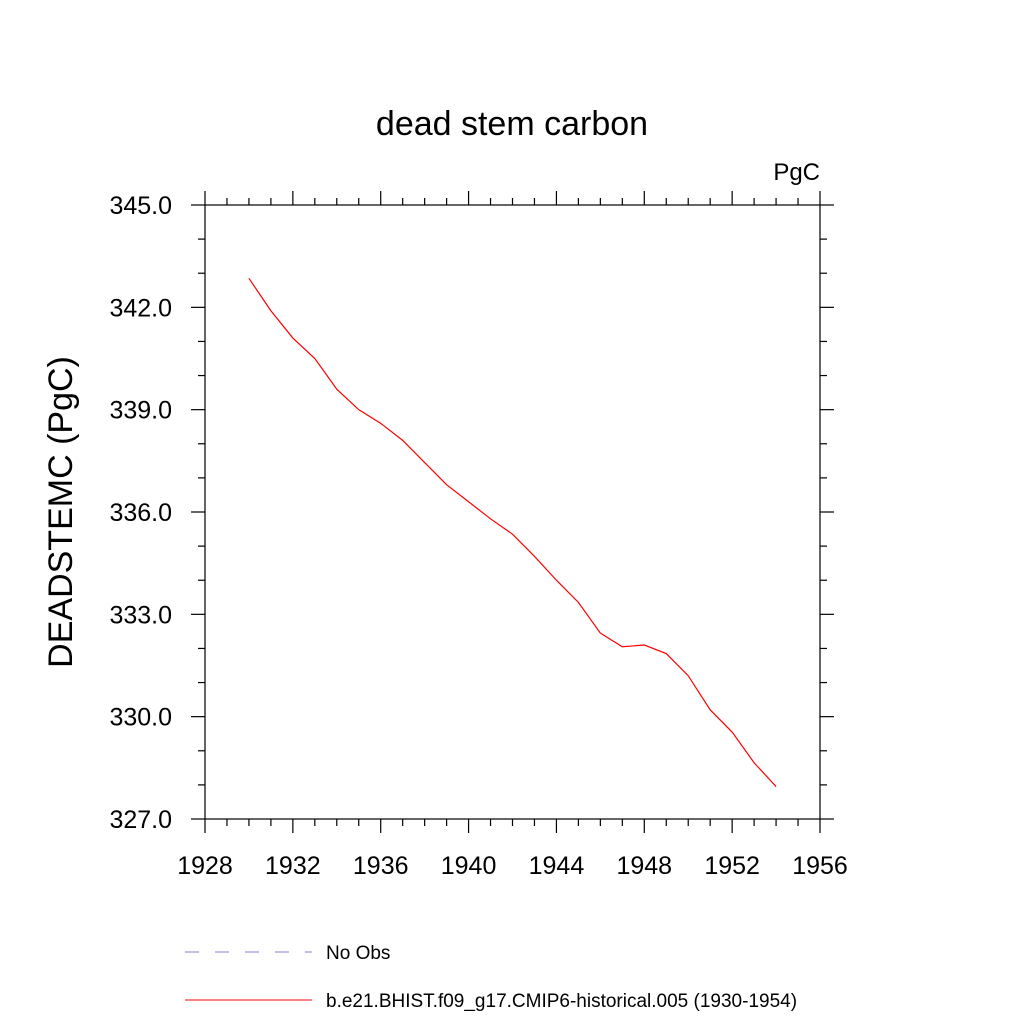 The height and width of the screenshot is (1024, 1024). Describe the element at coordinates (61, 512) in the screenshot. I see `y-axis-label: DEADSTEMC (PgC)` at that location.